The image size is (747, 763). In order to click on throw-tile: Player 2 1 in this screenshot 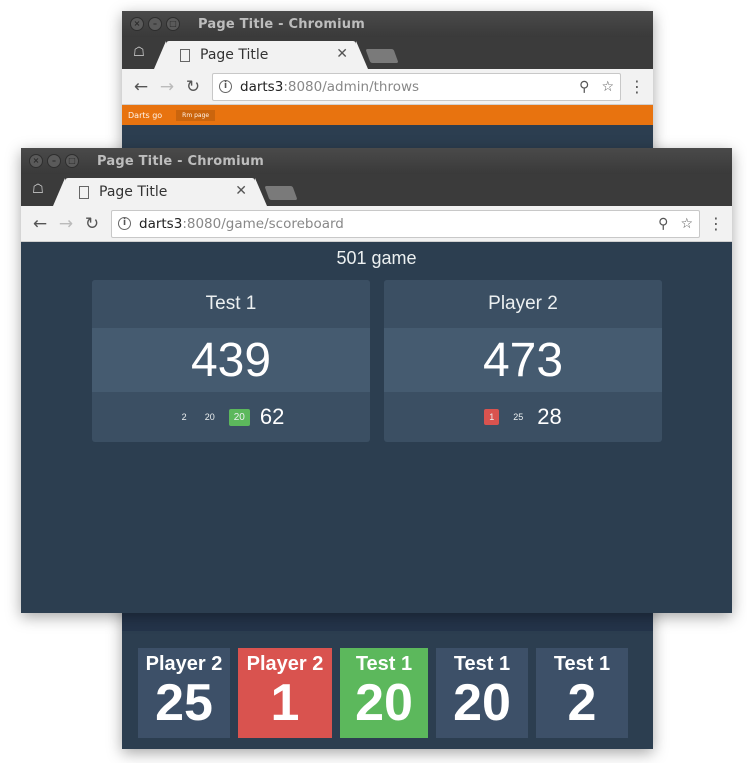, I will do `click(285, 693)`.